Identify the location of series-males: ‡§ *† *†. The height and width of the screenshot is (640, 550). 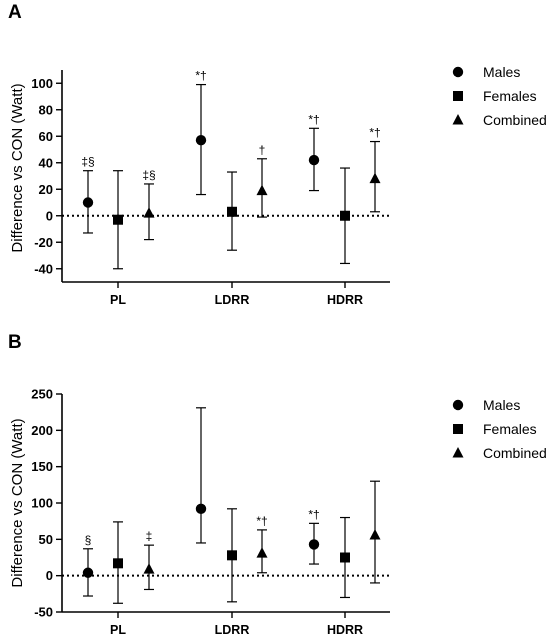
(200, 151).